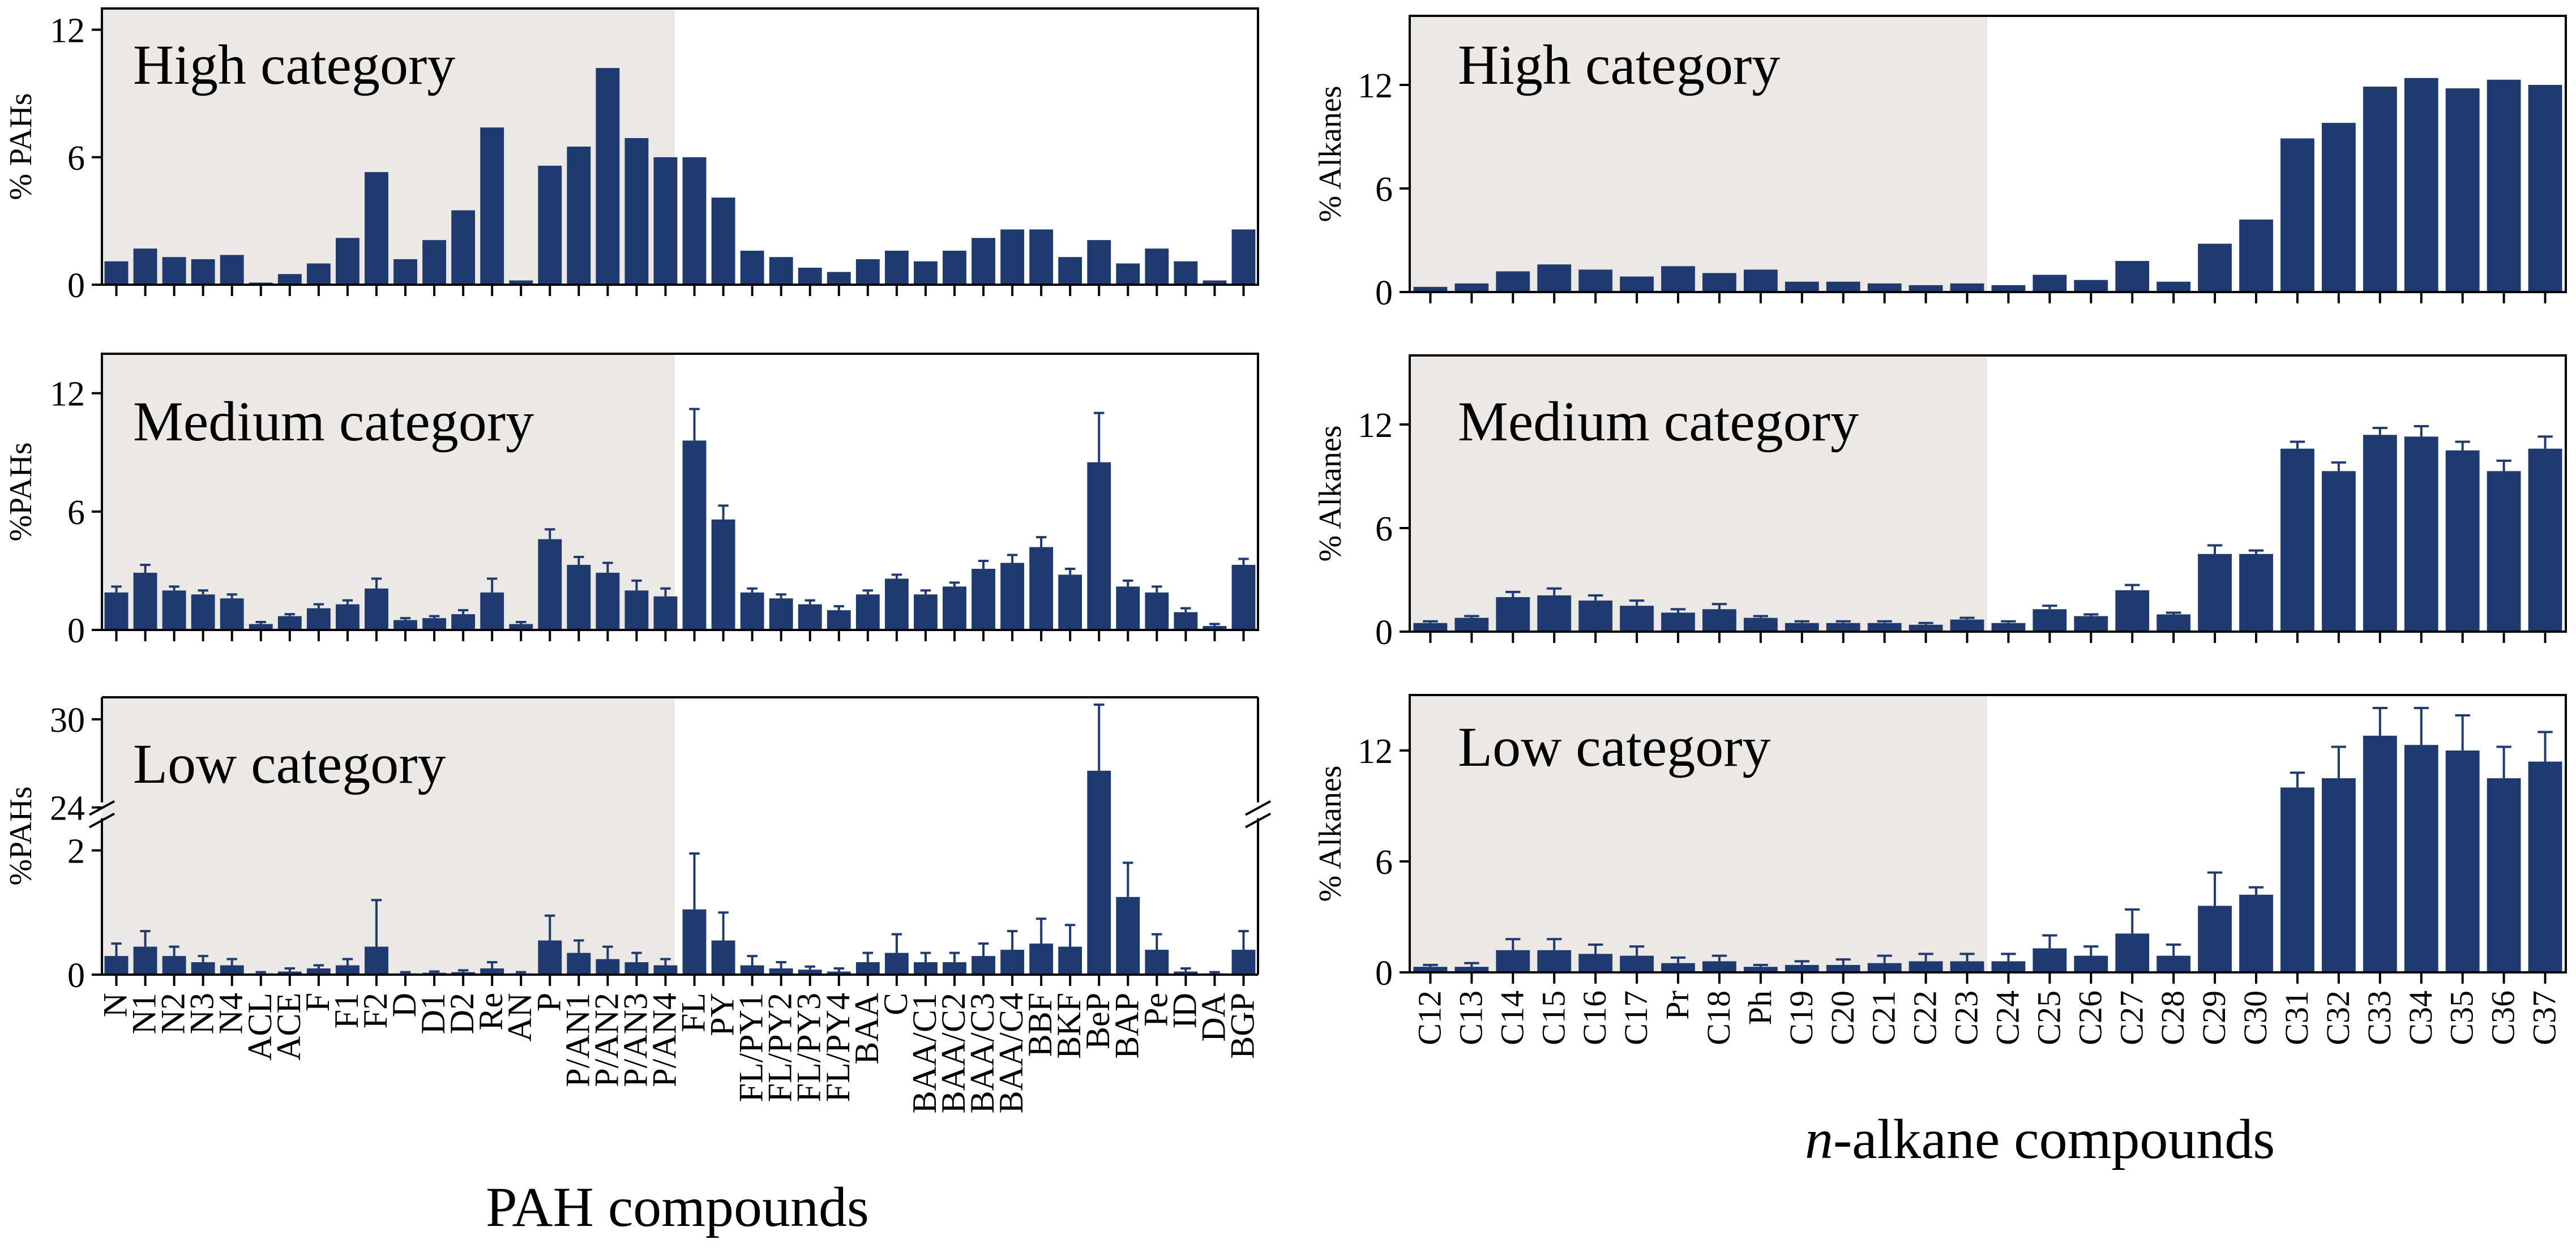  Describe the element at coordinates (983, 966) in the screenshot. I see `pah-low-bar-BAA/C3` at that location.